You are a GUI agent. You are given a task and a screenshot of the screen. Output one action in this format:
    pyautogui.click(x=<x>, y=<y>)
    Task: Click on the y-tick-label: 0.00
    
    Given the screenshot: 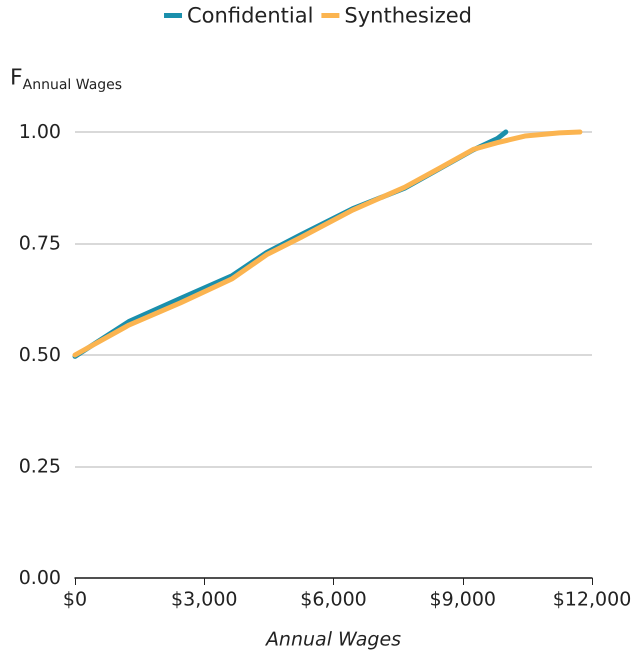 What is the action you would take?
    pyautogui.click(x=39, y=578)
    